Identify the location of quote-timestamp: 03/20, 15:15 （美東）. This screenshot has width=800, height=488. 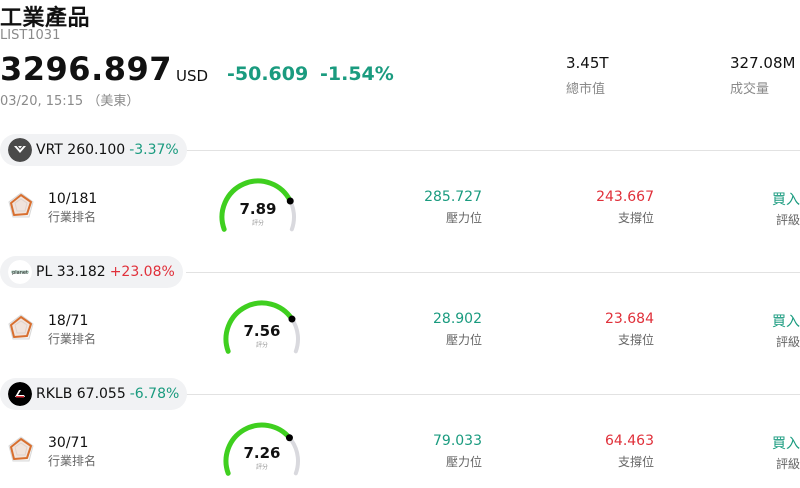
(70, 101).